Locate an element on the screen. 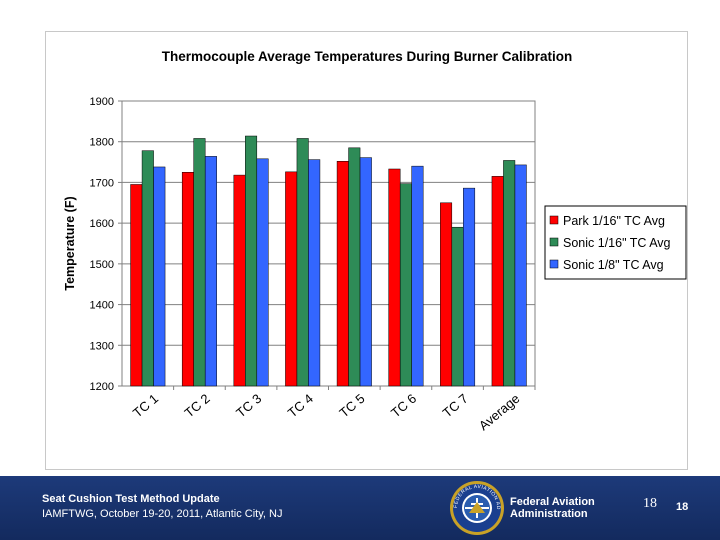 The width and height of the screenshot is (720, 540). y-tick-label: 1300 is located at coordinates (102, 346).